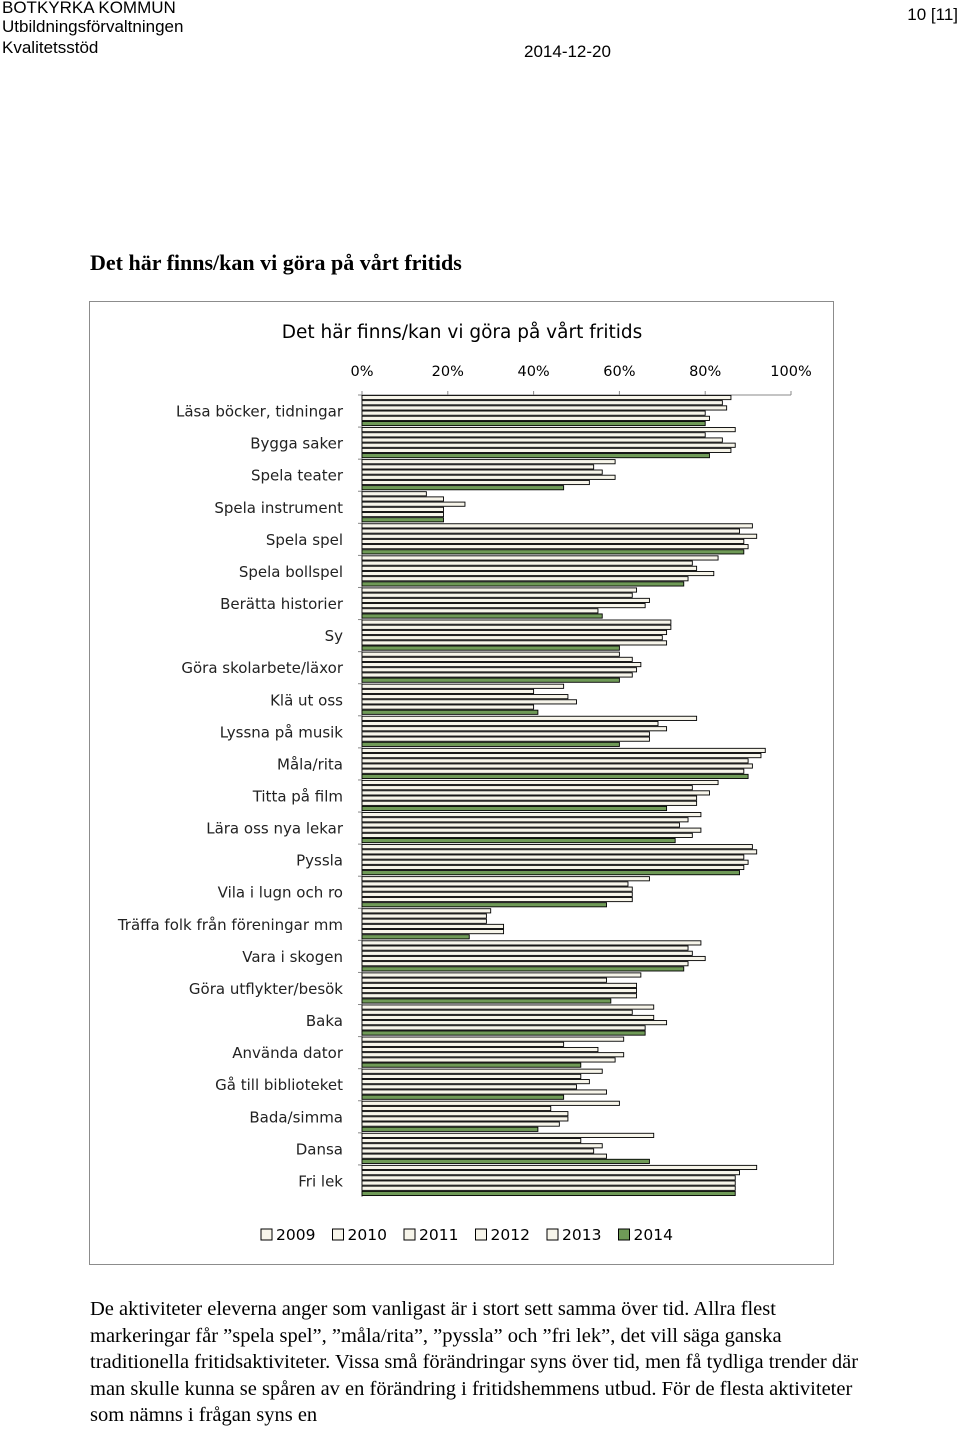  What do you see at coordinates (310, 764) in the screenshot?
I see `category-label: Måla/rita` at bounding box center [310, 764].